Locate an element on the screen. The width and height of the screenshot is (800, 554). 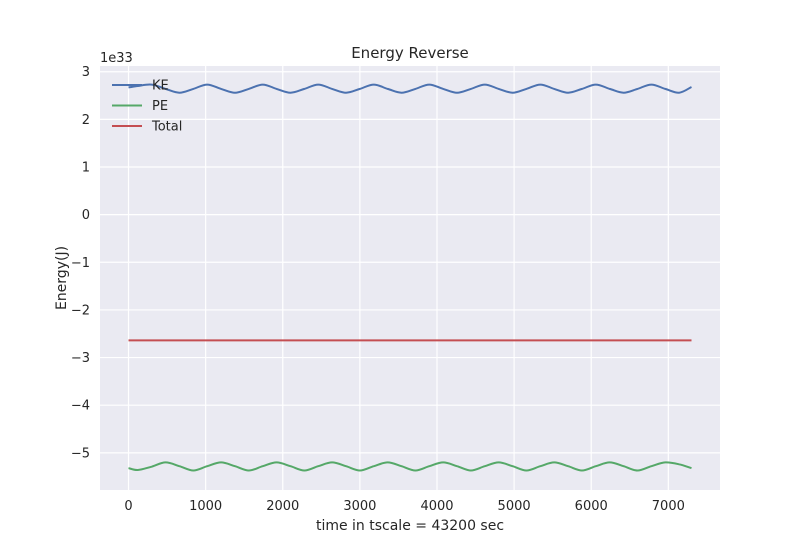
y-tick-label: −5 is located at coordinates (80, 453).